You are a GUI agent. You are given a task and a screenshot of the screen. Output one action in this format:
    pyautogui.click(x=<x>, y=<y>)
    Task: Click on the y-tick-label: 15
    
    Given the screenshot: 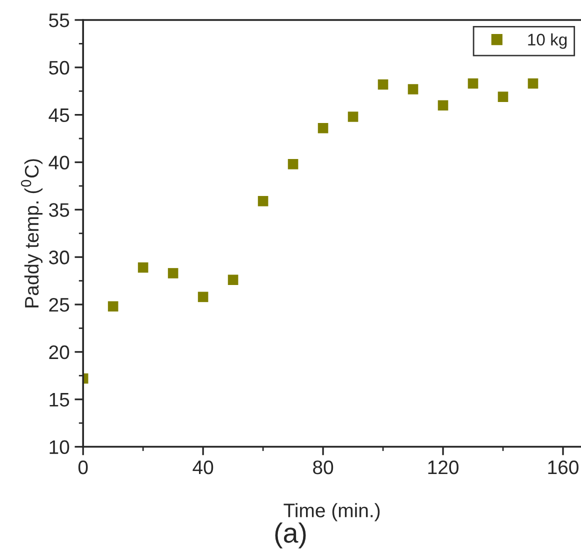 What is the action you would take?
    pyautogui.click(x=60, y=400)
    